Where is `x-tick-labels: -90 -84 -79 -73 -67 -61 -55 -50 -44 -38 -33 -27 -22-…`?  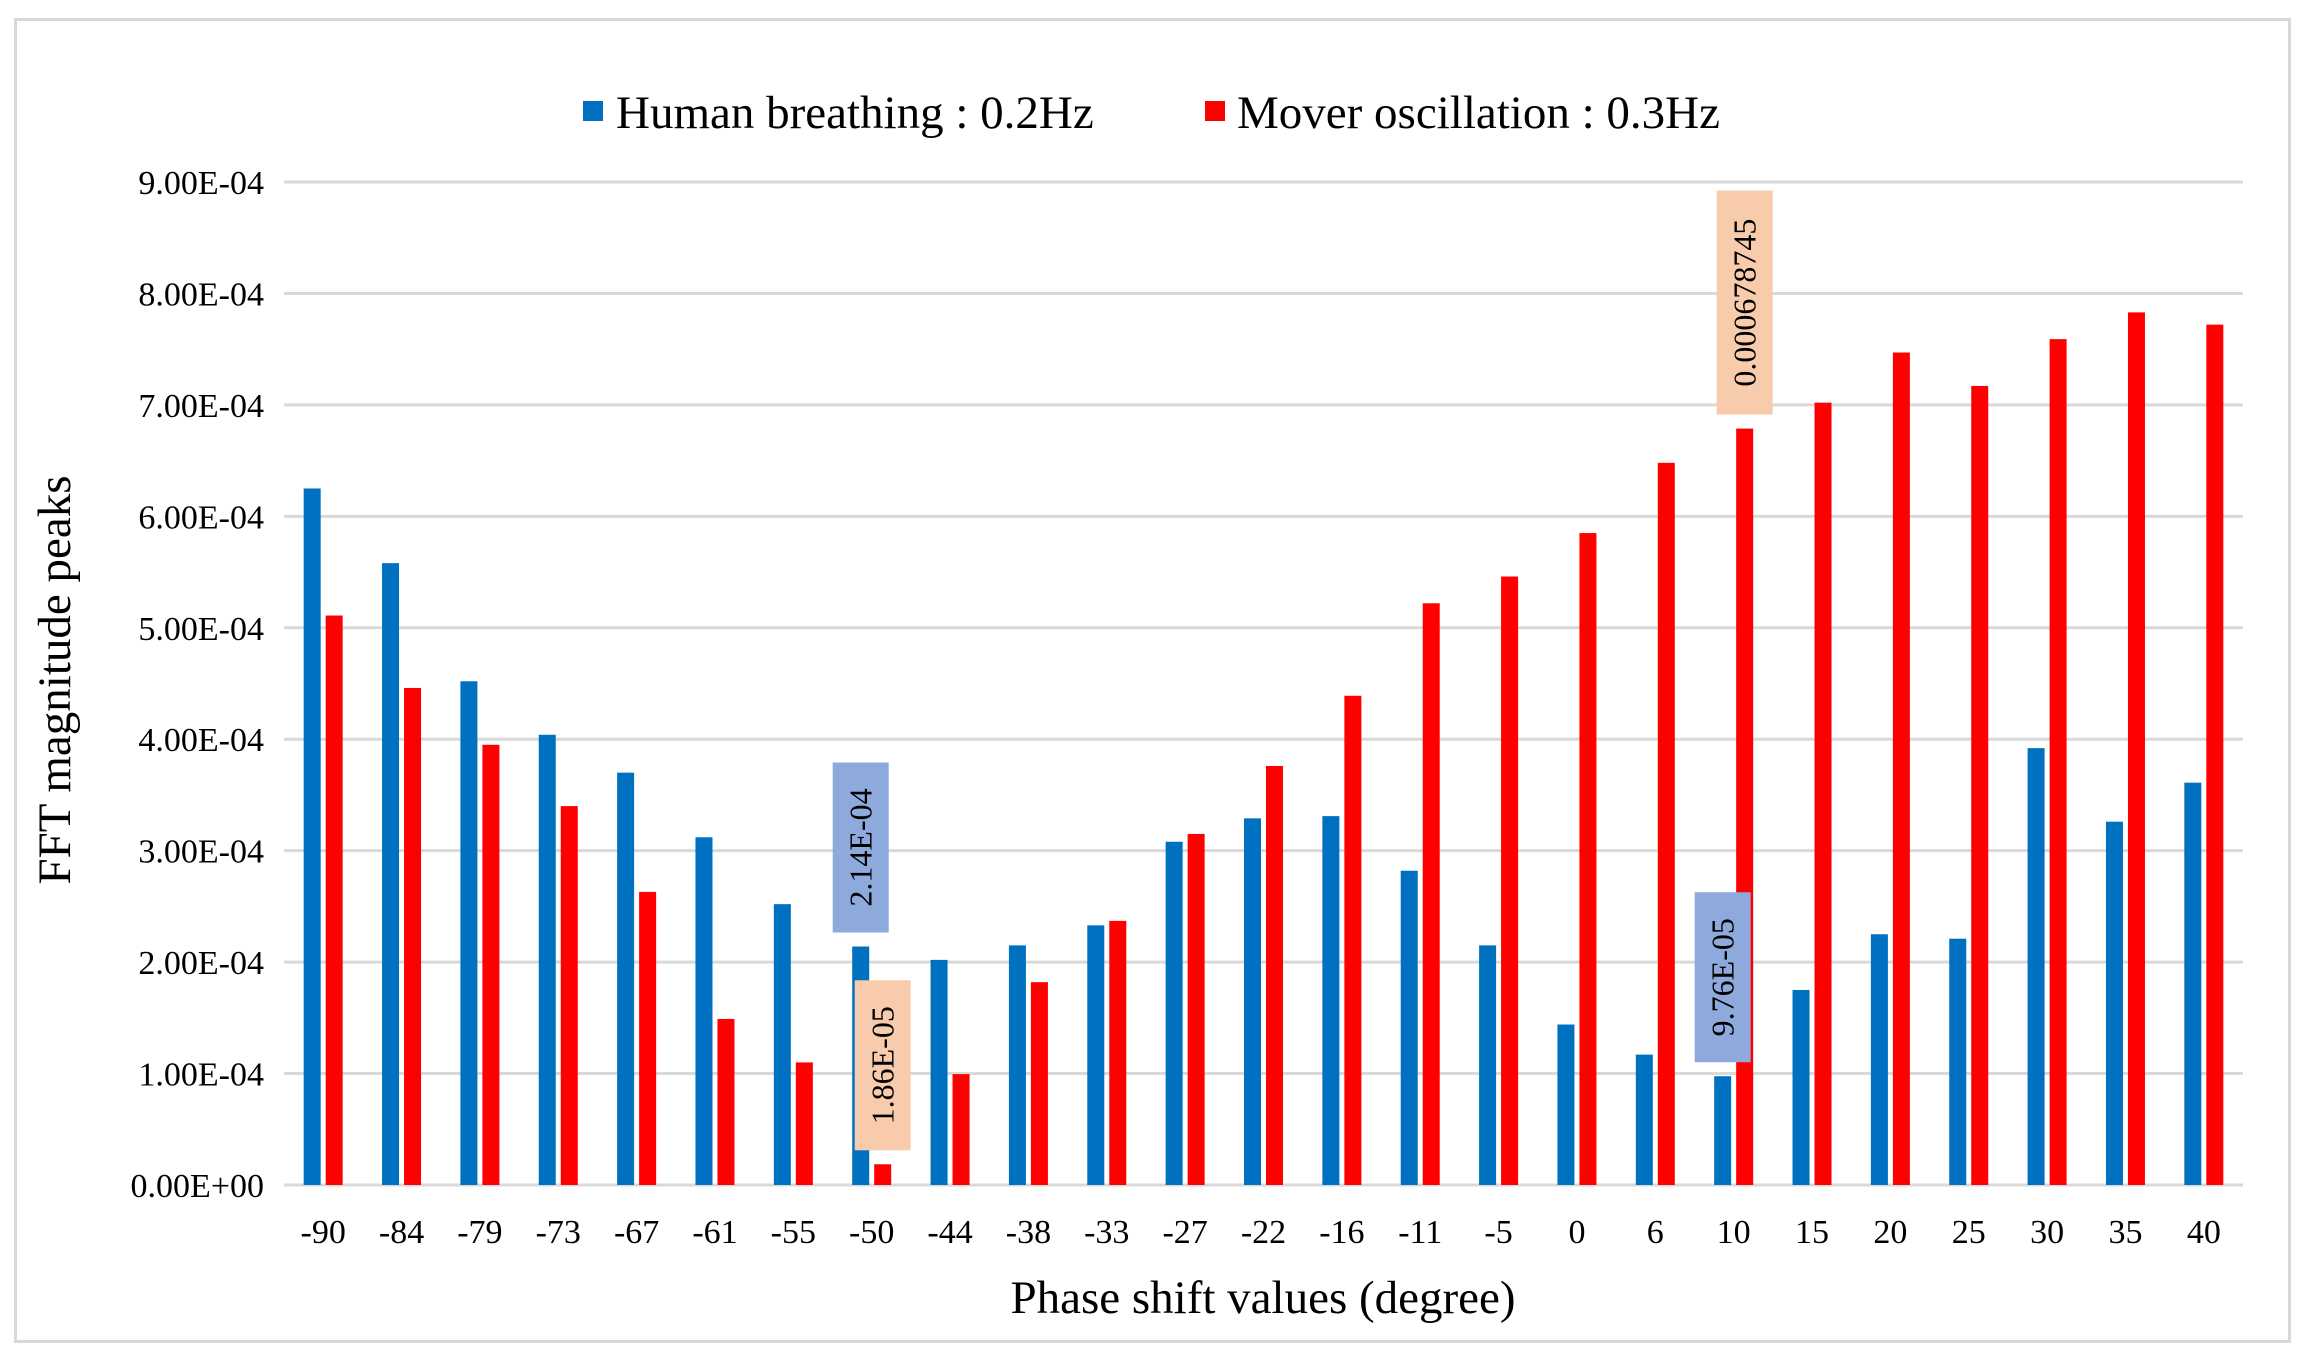 x-tick-labels: -90 -84 -79 -73 -67 -61 -55 -50 -44 -38 -33 -27 -22-… is located at coordinates (1261, 1232).